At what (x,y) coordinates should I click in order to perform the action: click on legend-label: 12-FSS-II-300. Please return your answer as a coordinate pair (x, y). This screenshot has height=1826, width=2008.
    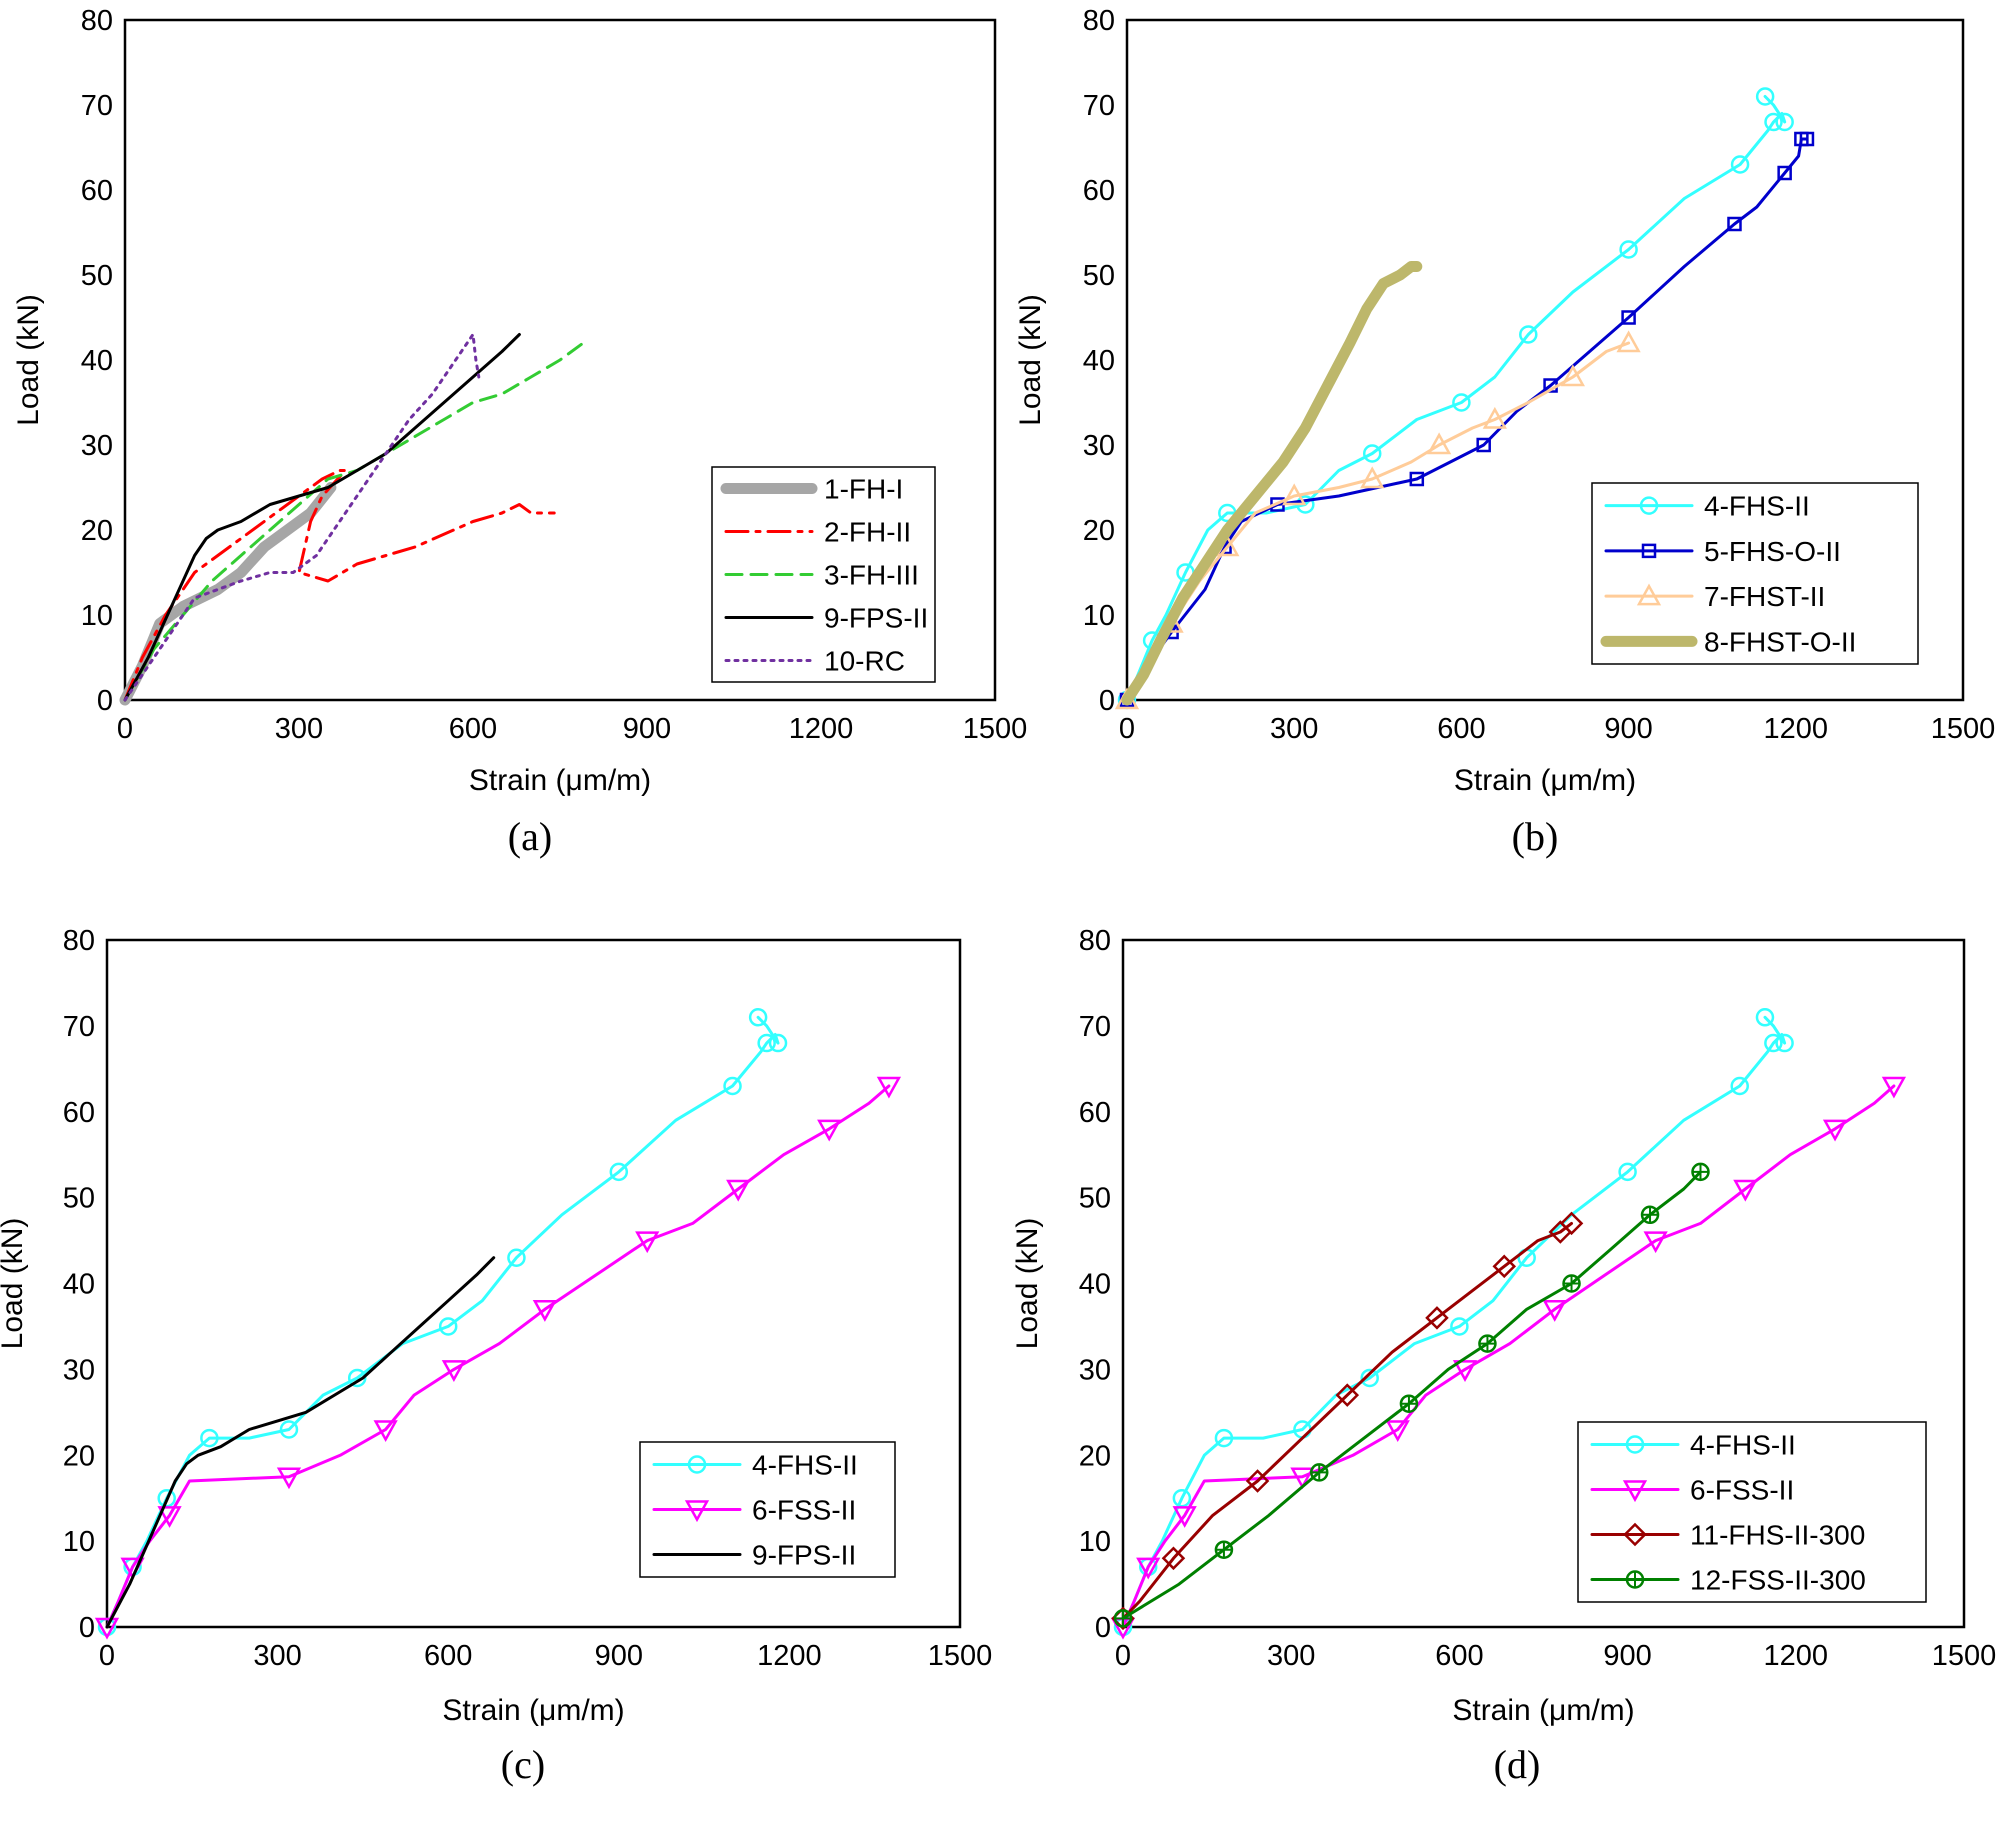
    Looking at the image, I should click on (1778, 1580).